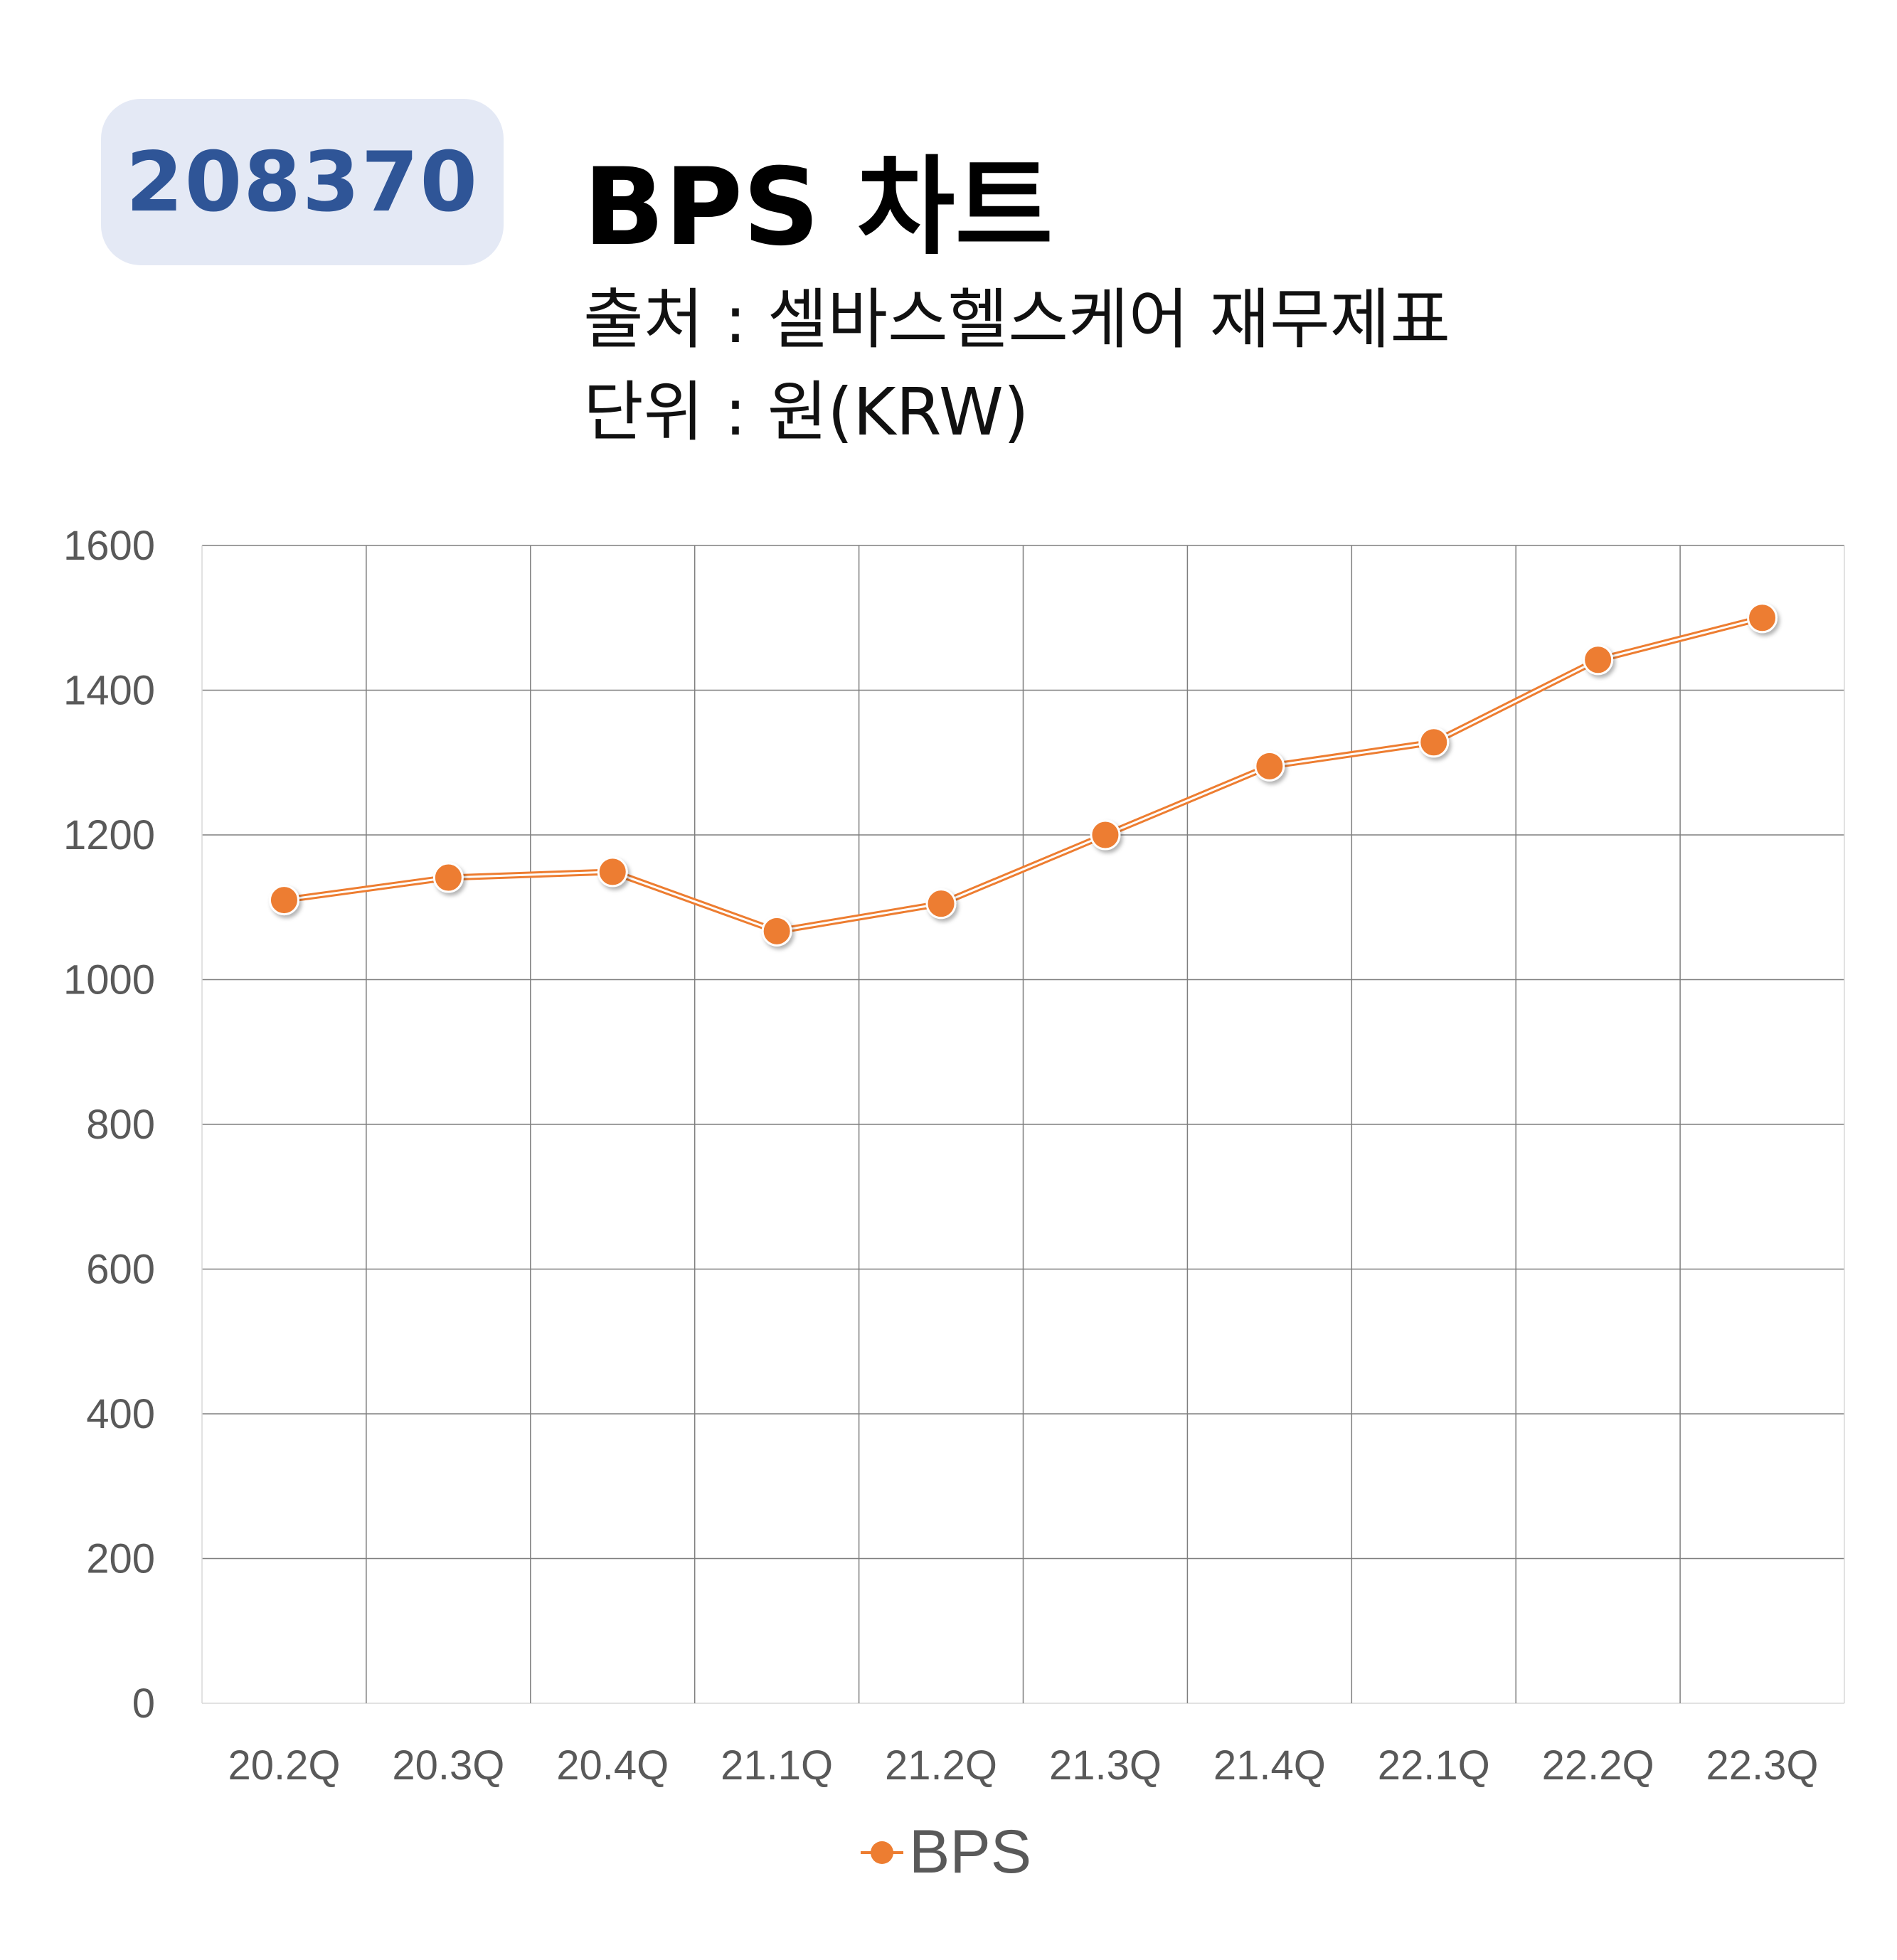 The width and height of the screenshot is (1897, 1960). I want to click on ticker-code: 208370, so click(302, 182).